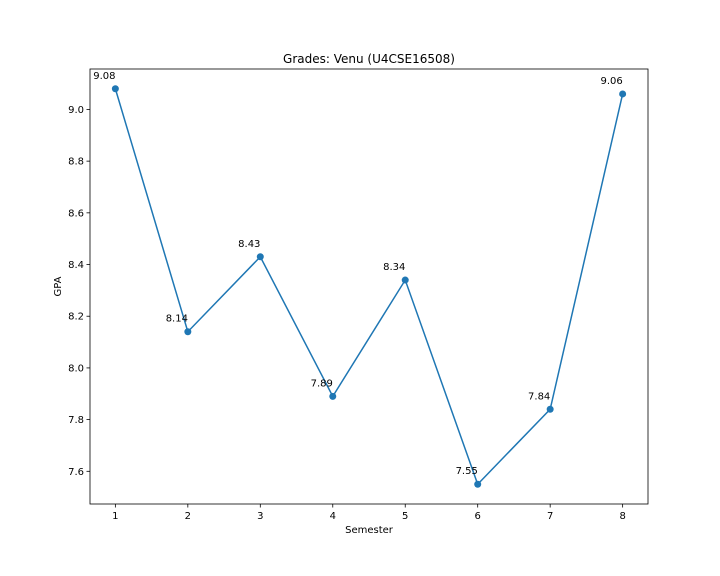  What do you see at coordinates (115, 516) in the screenshot?
I see `x-tick-label: 1` at bounding box center [115, 516].